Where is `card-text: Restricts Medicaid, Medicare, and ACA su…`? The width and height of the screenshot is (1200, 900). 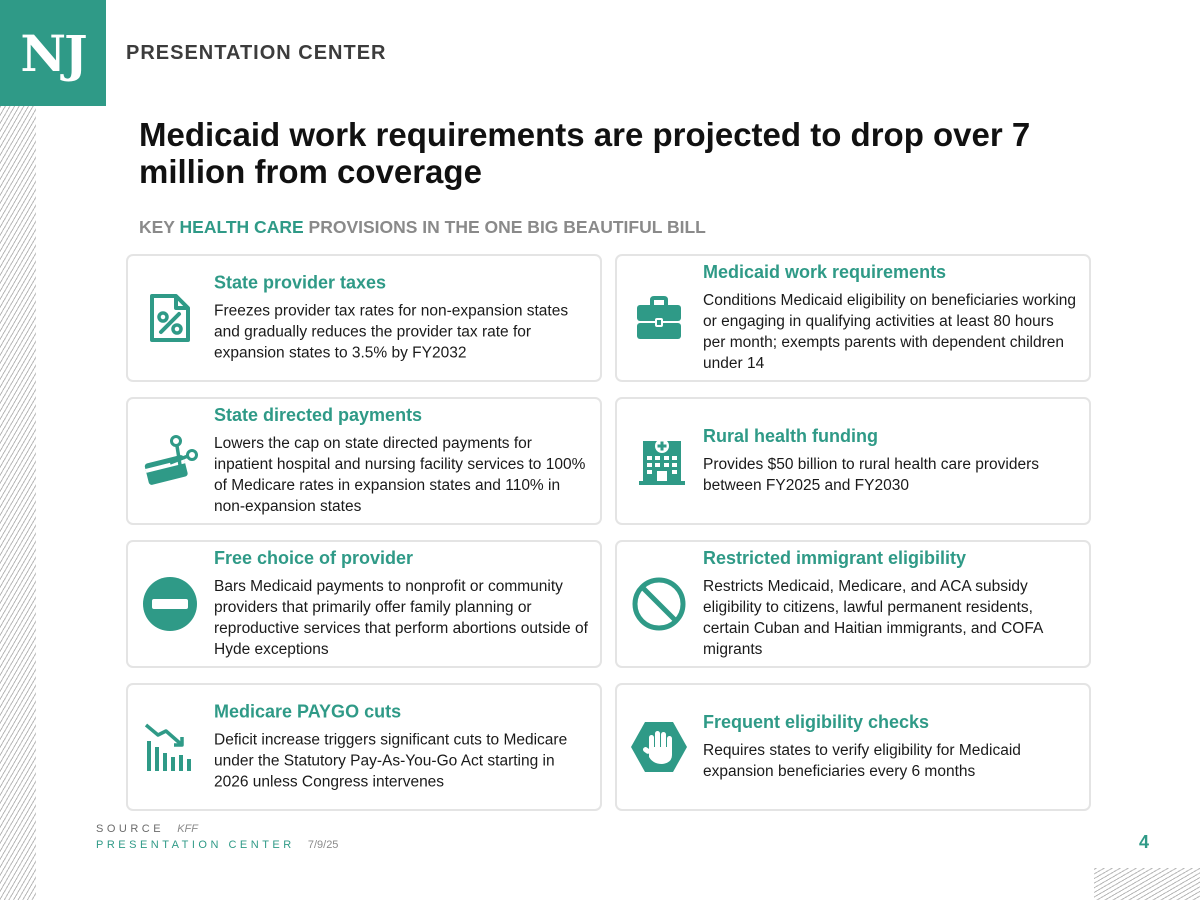 card-text: Restricts Medicaid, Medicare, and ACA su… is located at coordinates (873, 618).